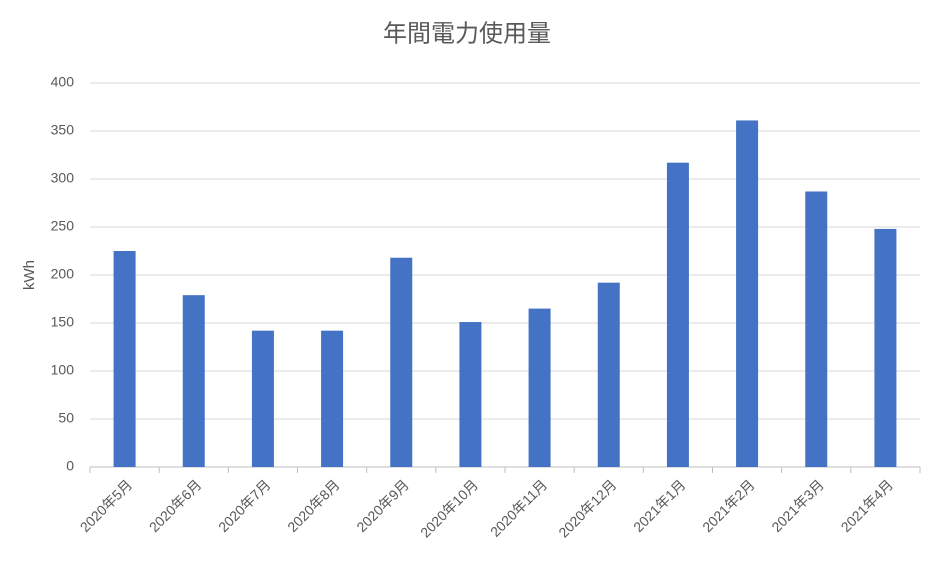  What do you see at coordinates (66, 418) in the screenshot?
I see `y-tick-label: 50` at bounding box center [66, 418].